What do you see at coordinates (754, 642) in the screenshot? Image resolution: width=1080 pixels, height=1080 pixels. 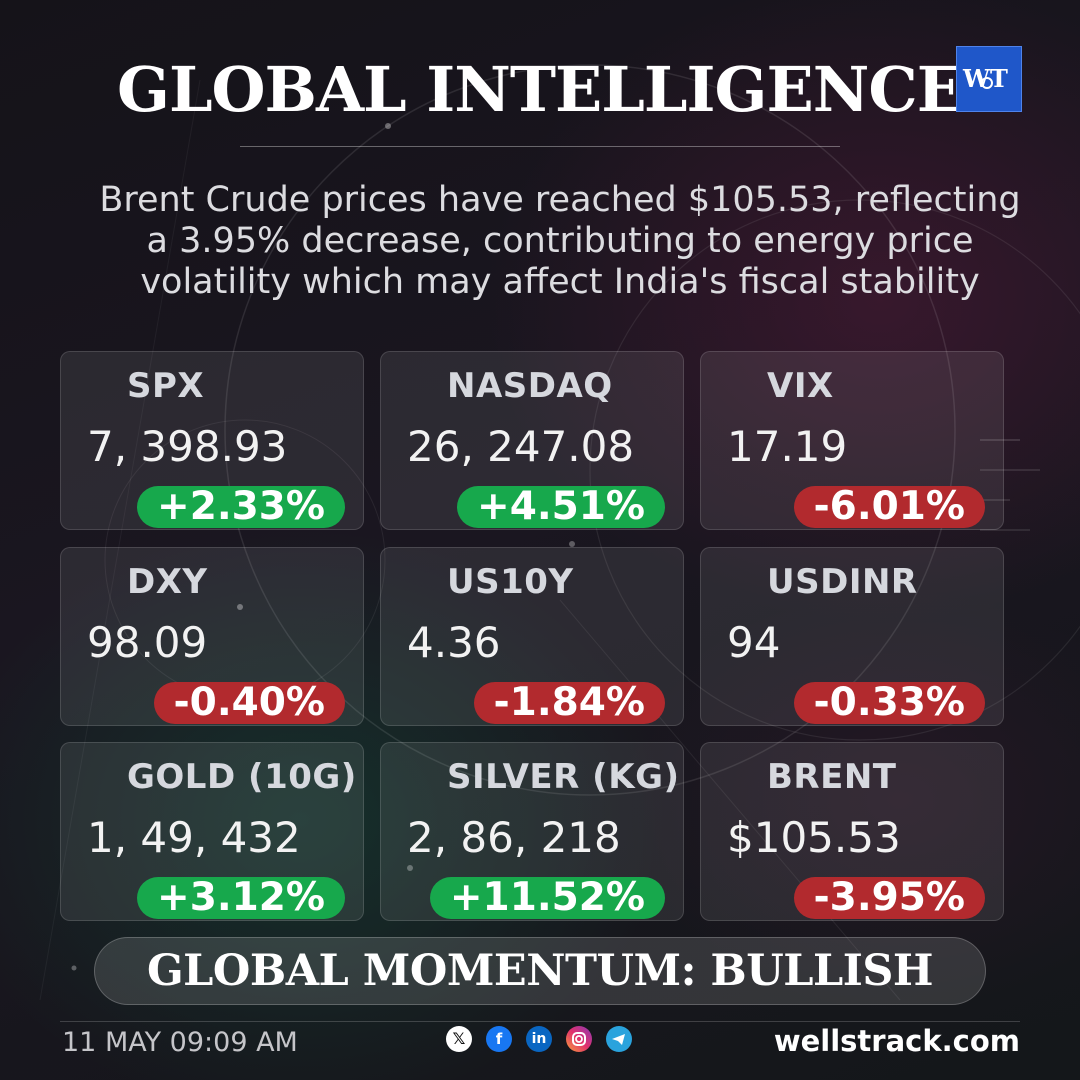 I see `ticker-value: 94` at bounding box center [754, 642].